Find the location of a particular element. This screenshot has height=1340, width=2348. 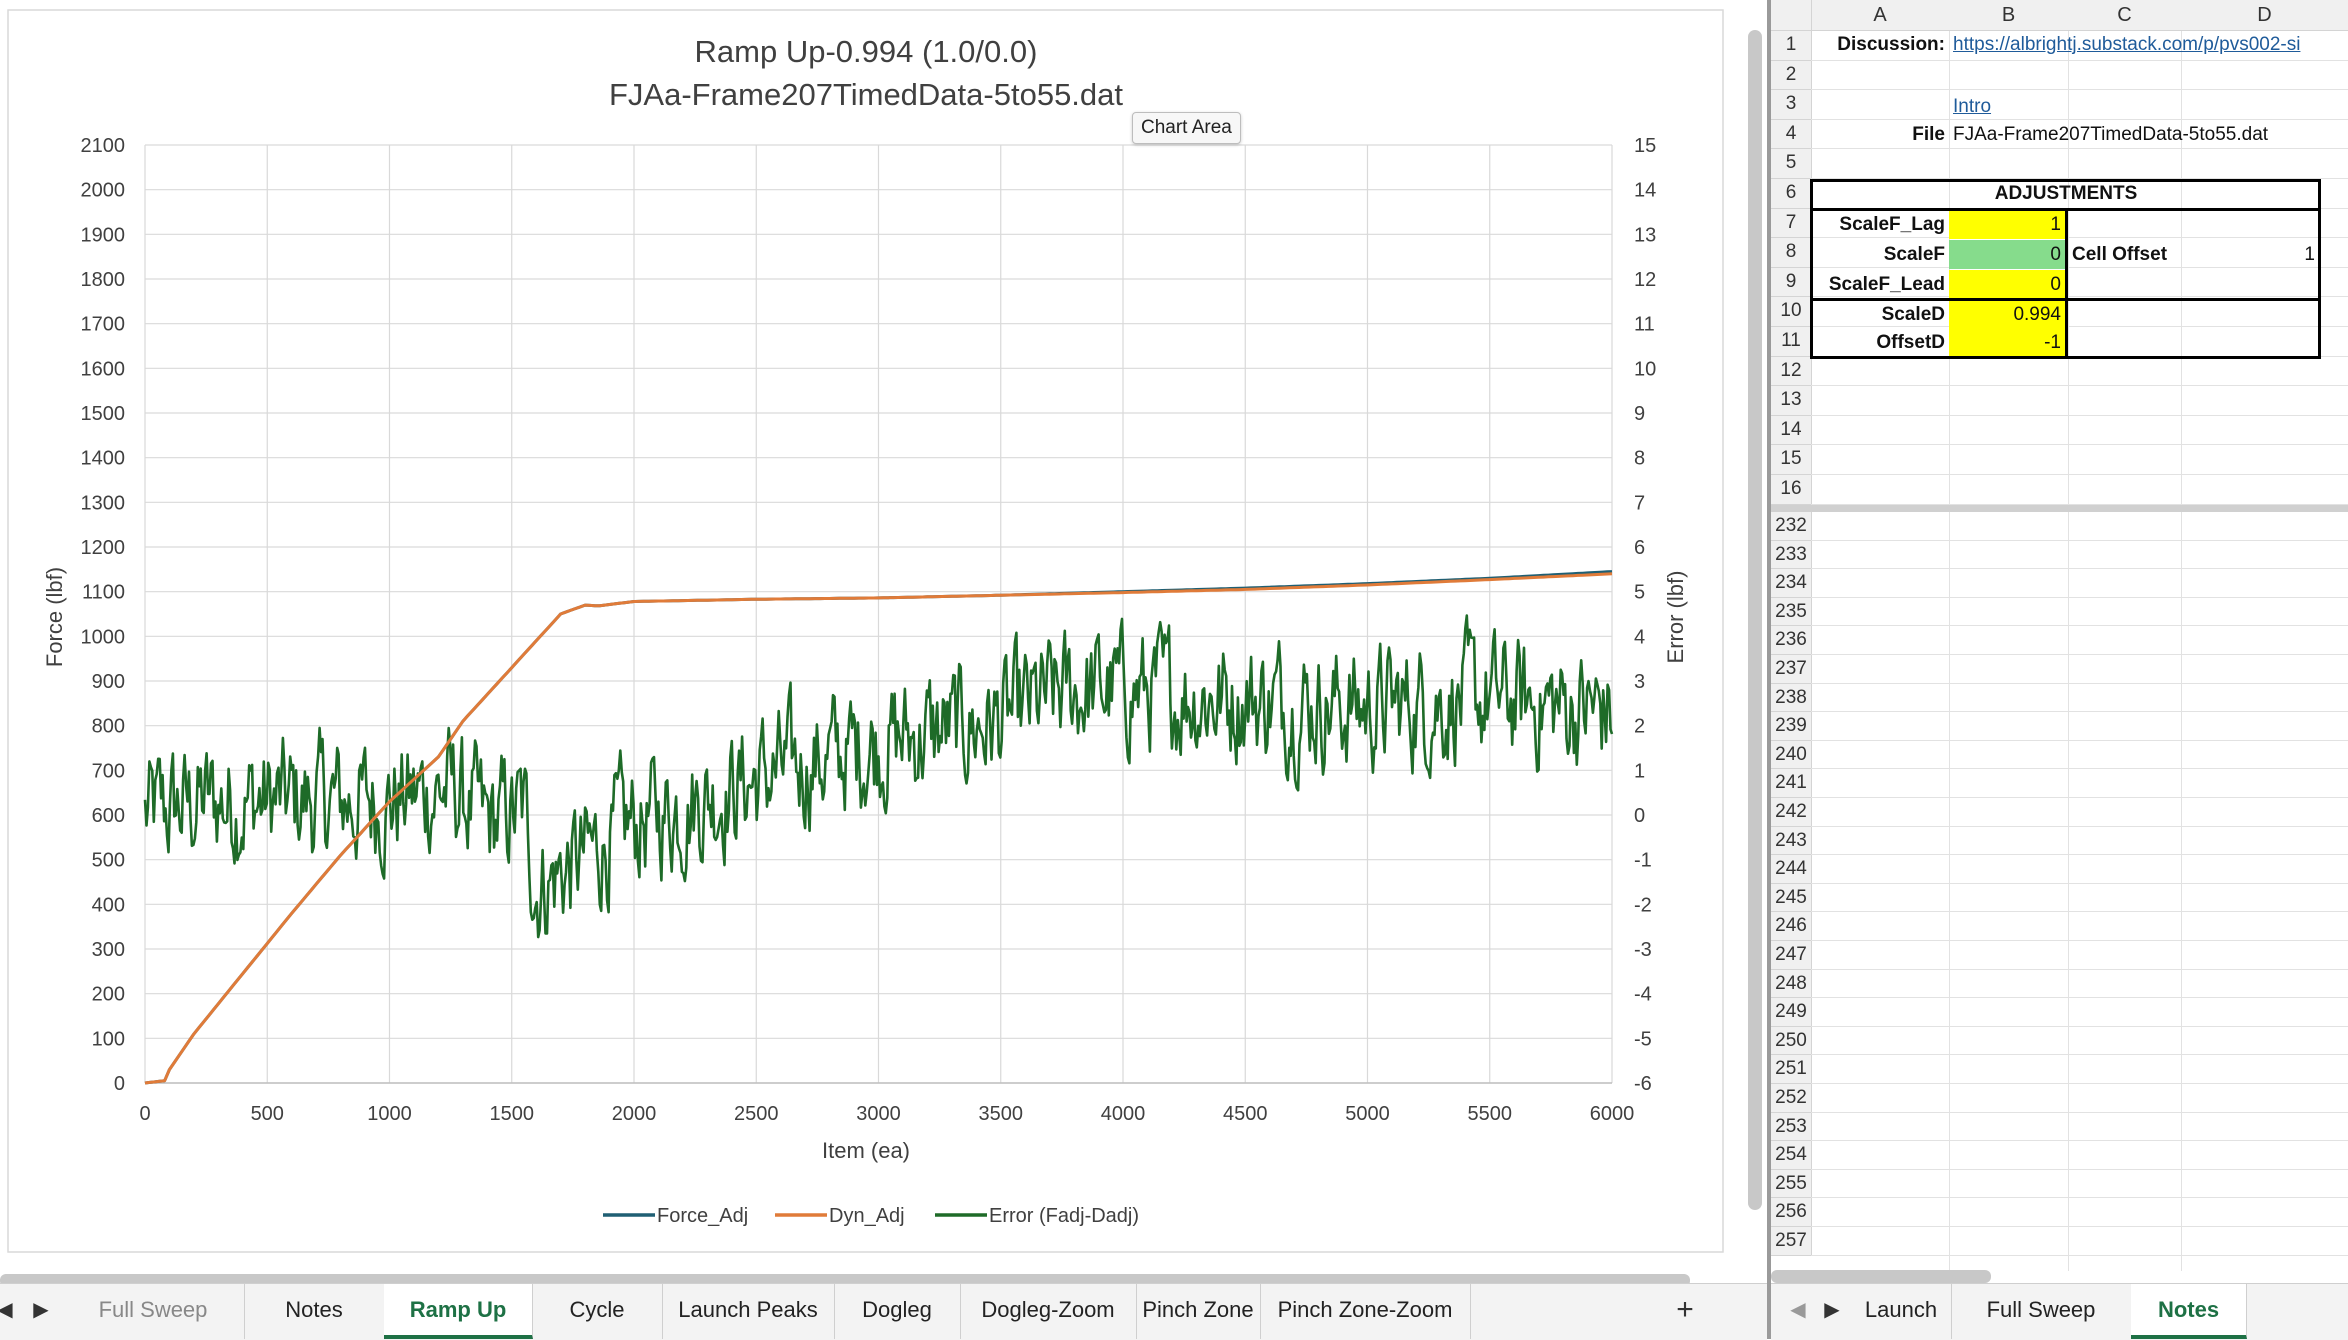

scalef-lead-value: 0 is located at coordinates (2007, 284).